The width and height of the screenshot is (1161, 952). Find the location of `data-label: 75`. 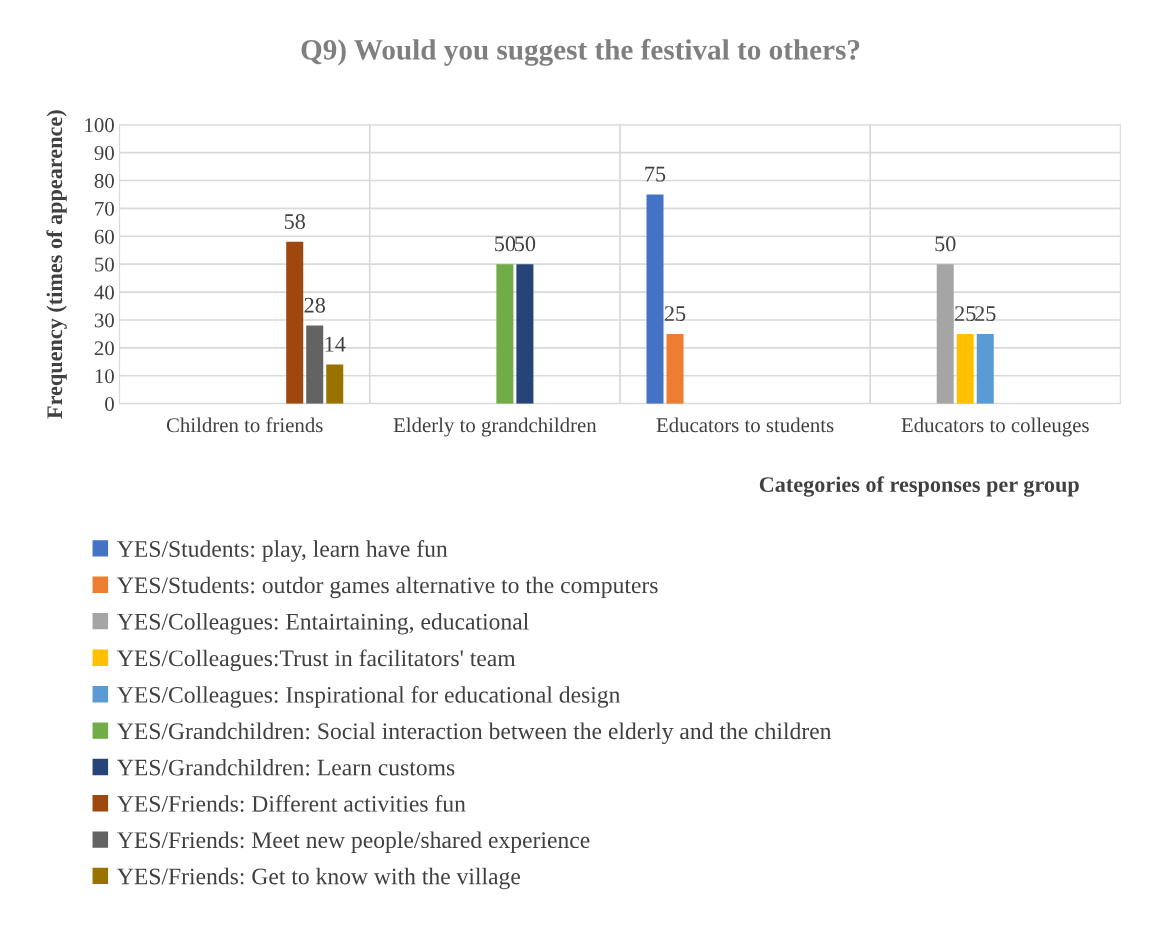

data-label: 75 is located at coordinates (655, 174).